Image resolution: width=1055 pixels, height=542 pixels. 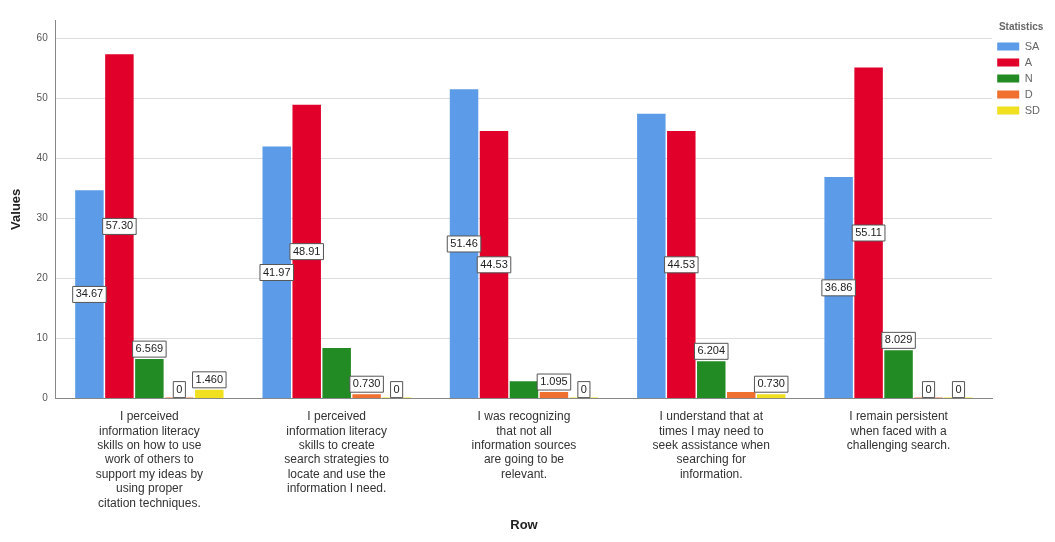 I want to click on x-tick-label: I was recognizing that not all information sources are going to be relevant., so click(x=524, y=445).